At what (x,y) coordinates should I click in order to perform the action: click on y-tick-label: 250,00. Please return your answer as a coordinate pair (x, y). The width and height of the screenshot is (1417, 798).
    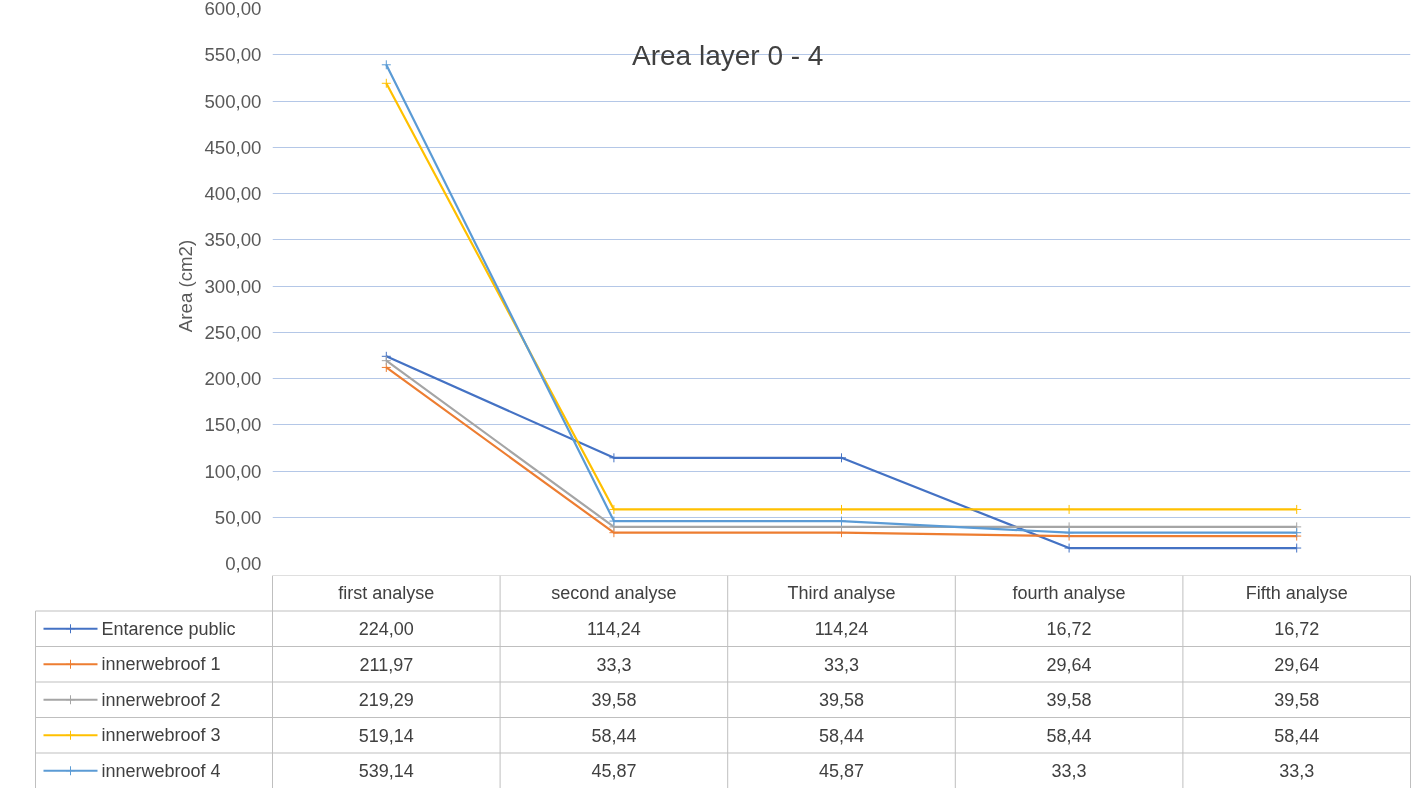
    Looking at the image, I should click on (233, 332).